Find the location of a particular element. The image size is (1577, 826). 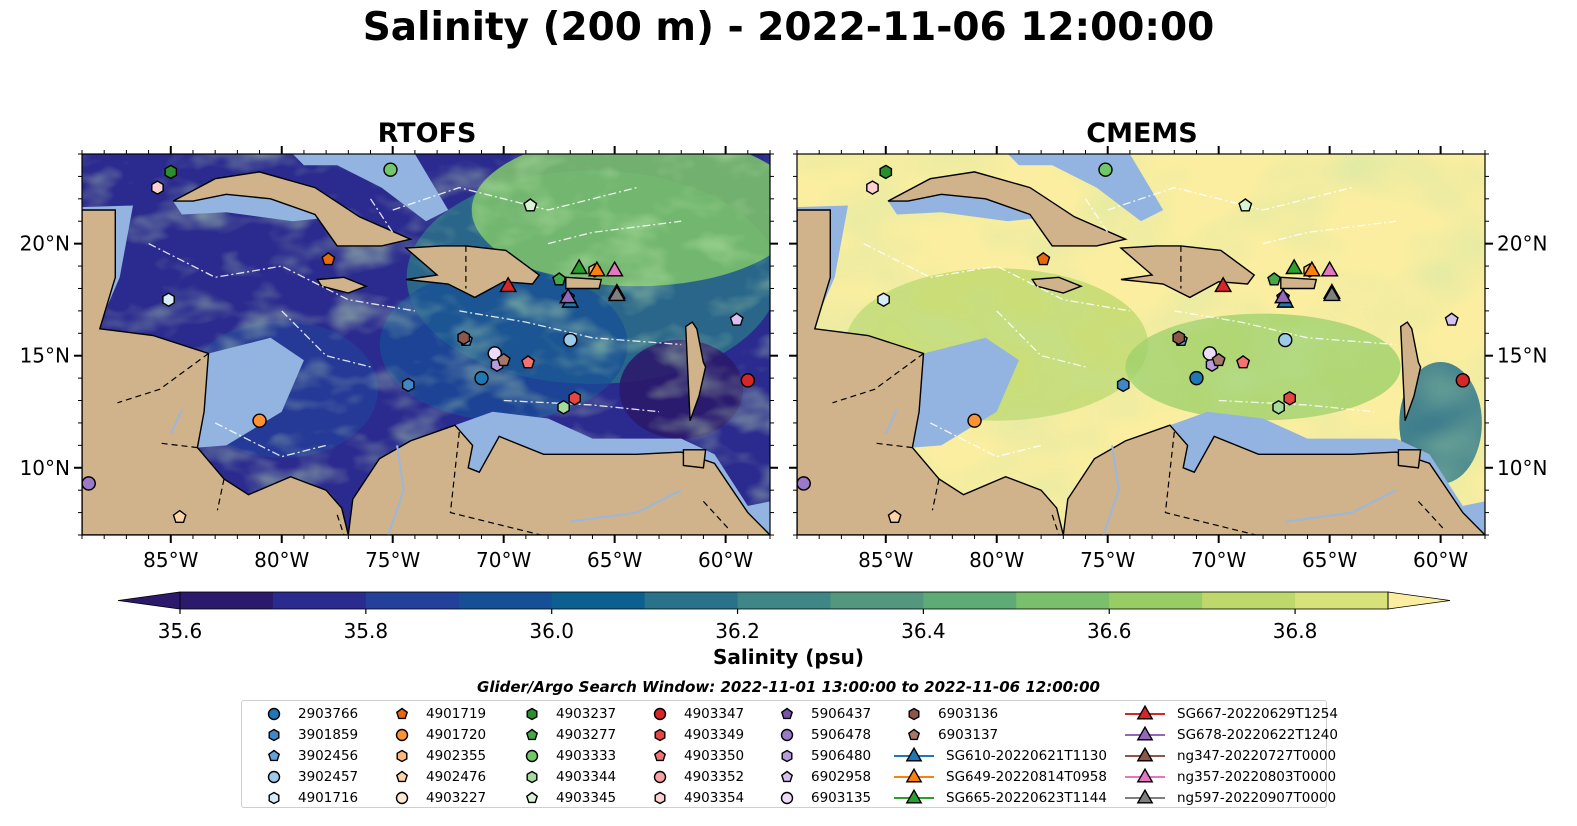

legend-label: 6903136 is located at coordinates (968, 714).